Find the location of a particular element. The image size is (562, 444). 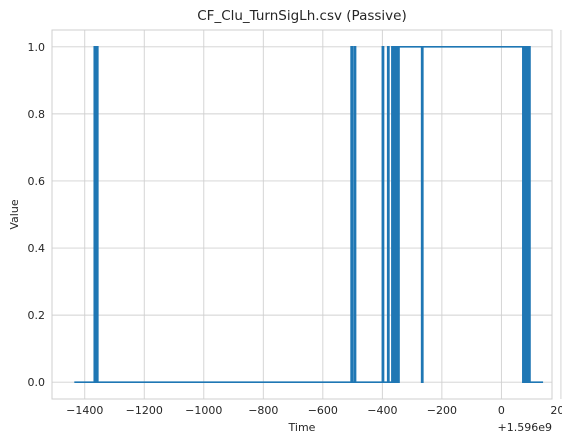

x-offset-label: +1.596e9 is located at coordinates (525, 427).